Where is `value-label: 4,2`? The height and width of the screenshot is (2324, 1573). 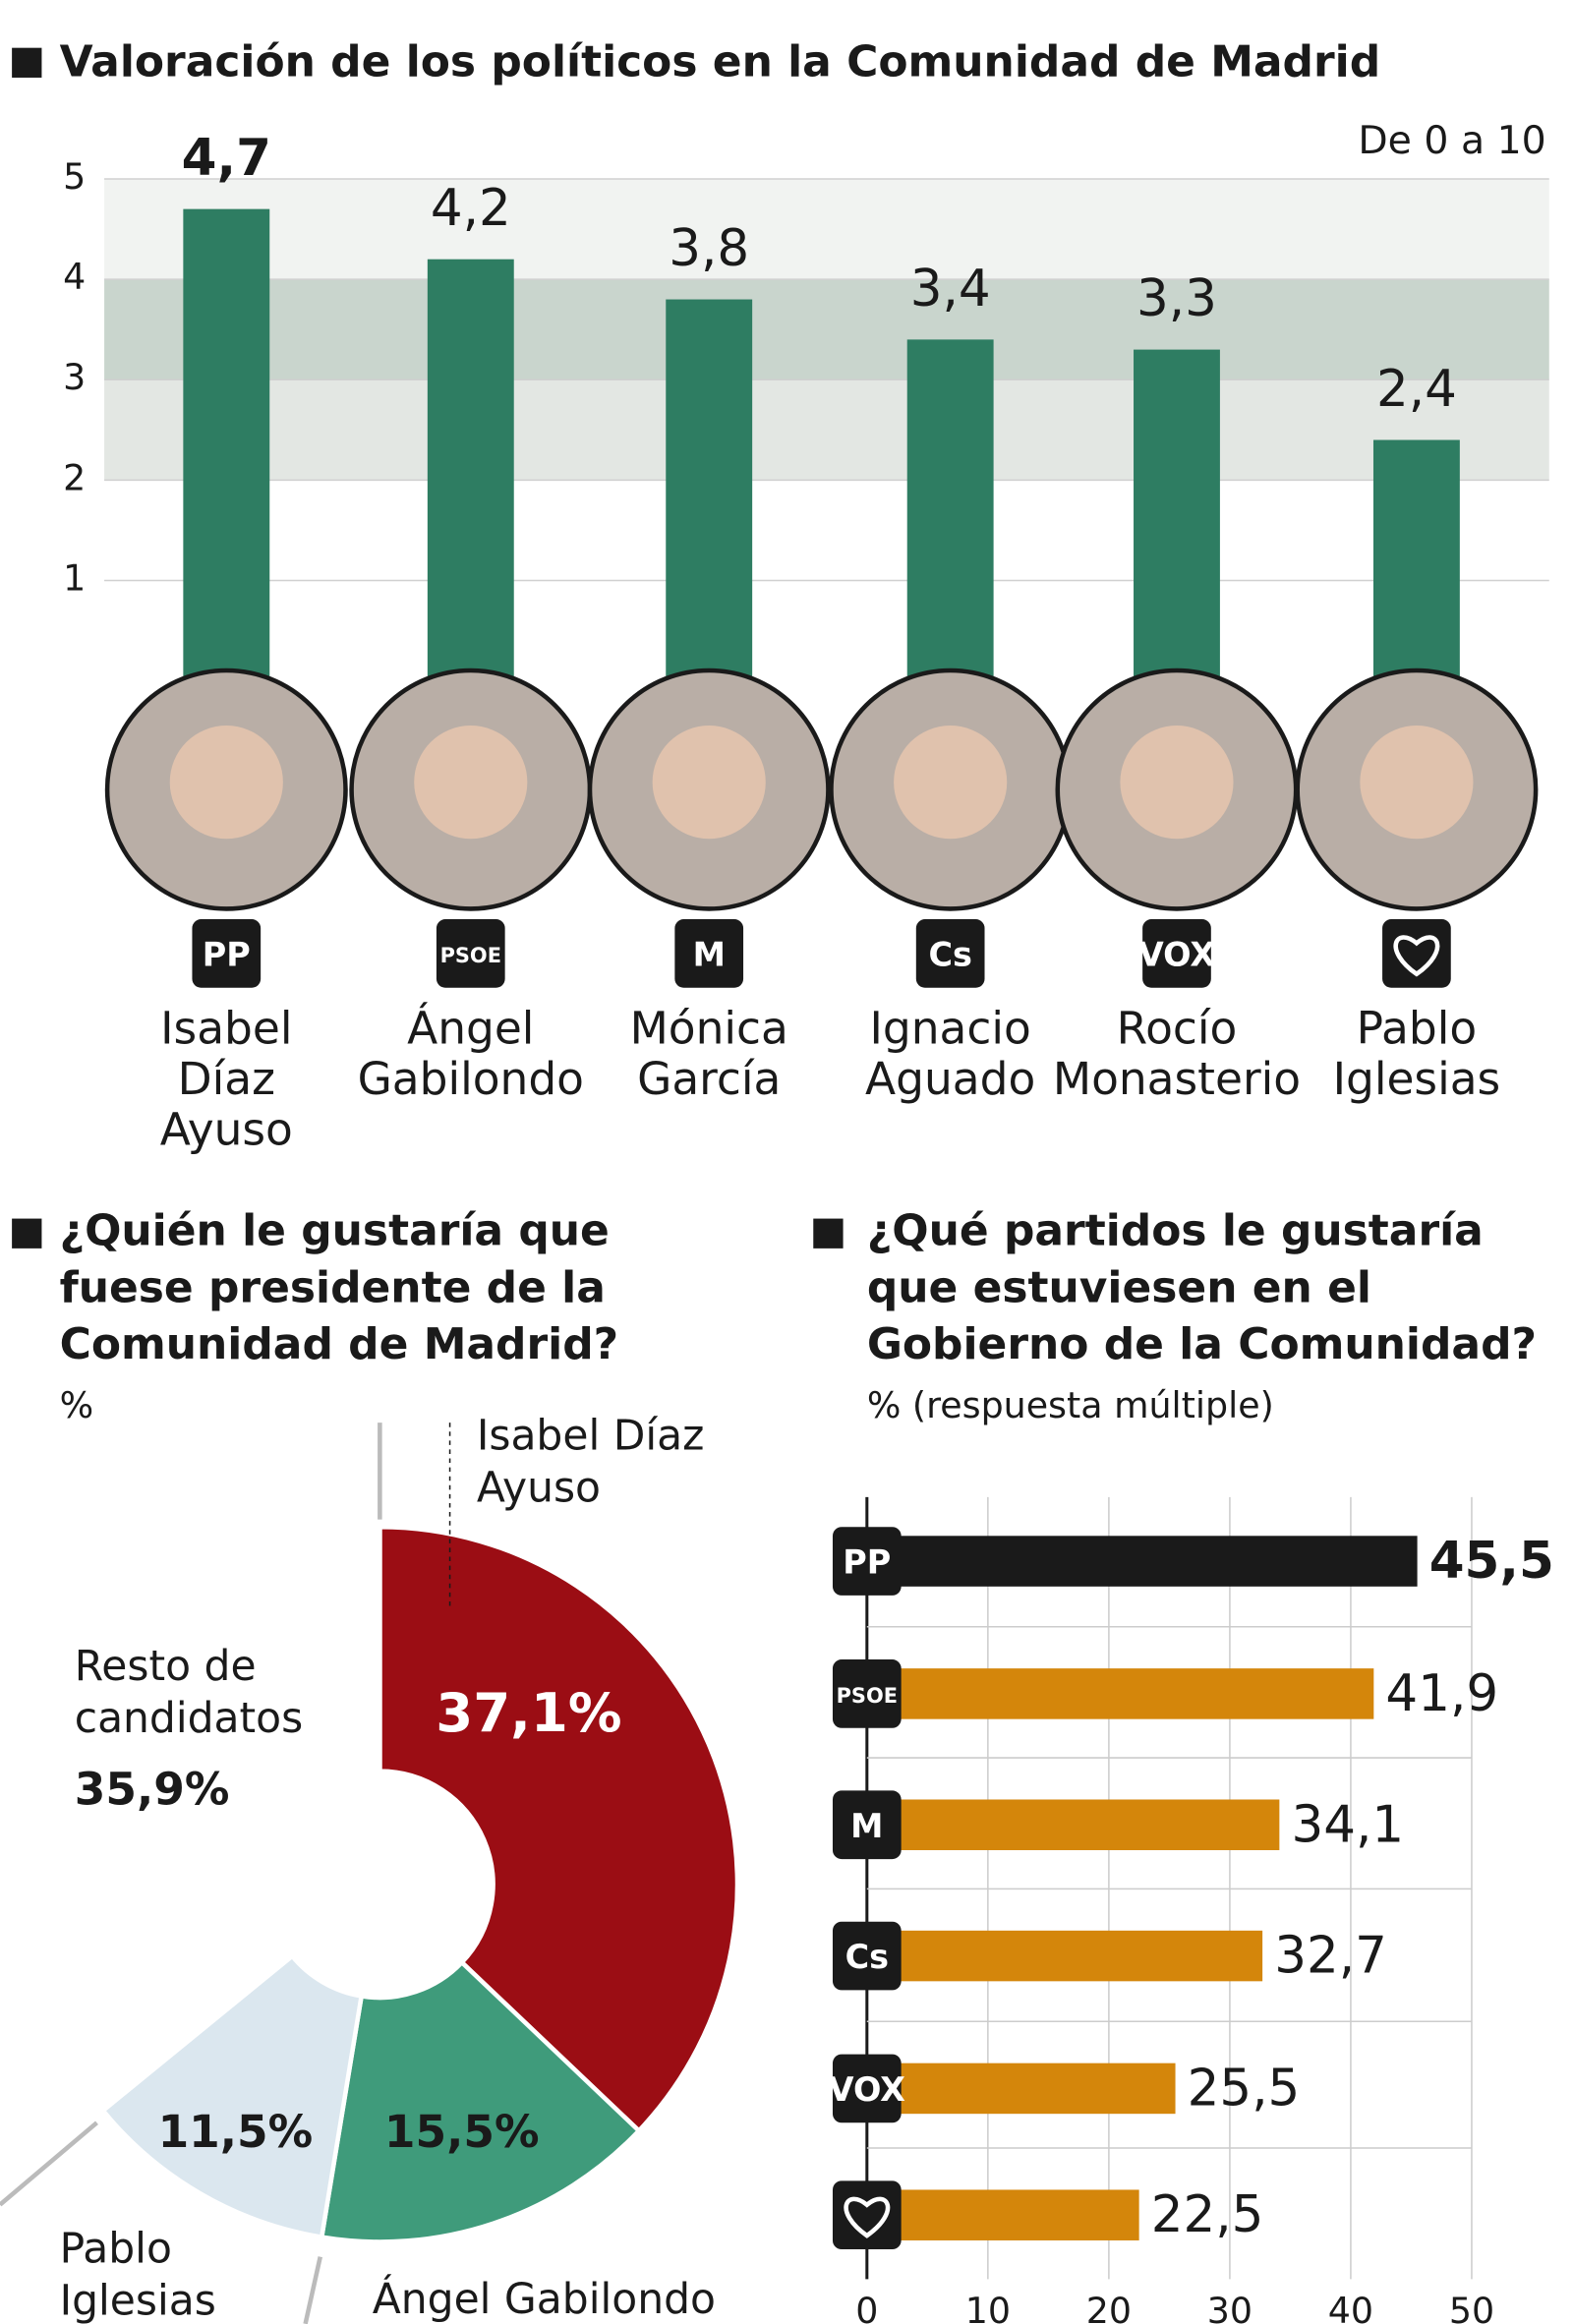
value-label: 4,2 is located at coordinates (471, 208).